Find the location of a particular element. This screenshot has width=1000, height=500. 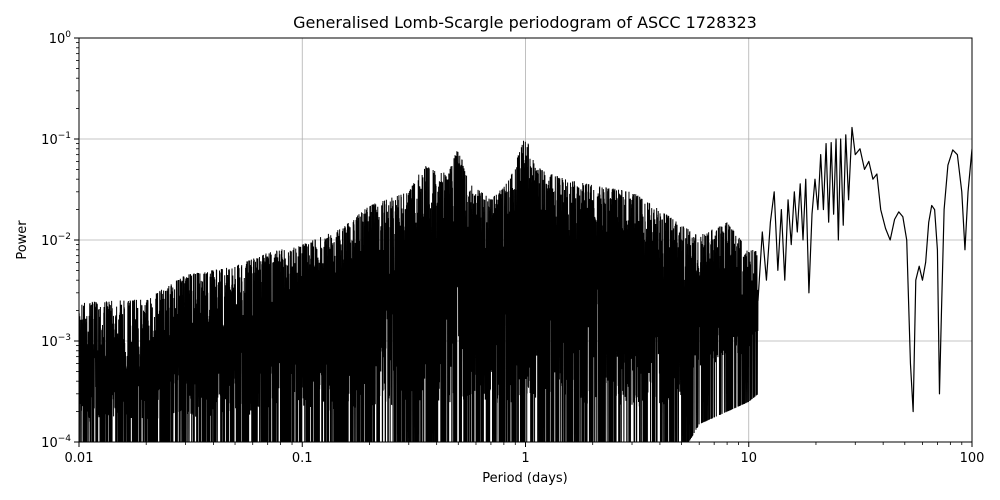

y-tick-label: 10⁻² is located at coordinates (56, 240).